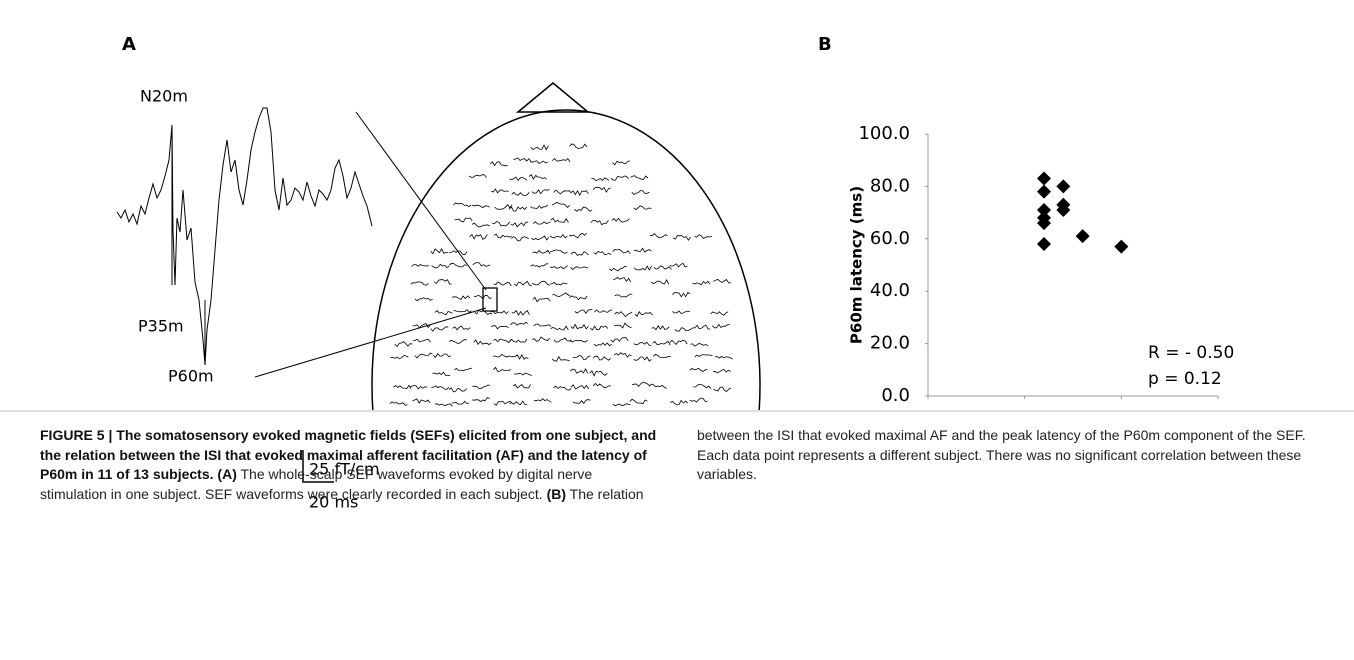 The width and height of the screenshot is (1354, 660). I want to click on data-point, so click(1044, 191).